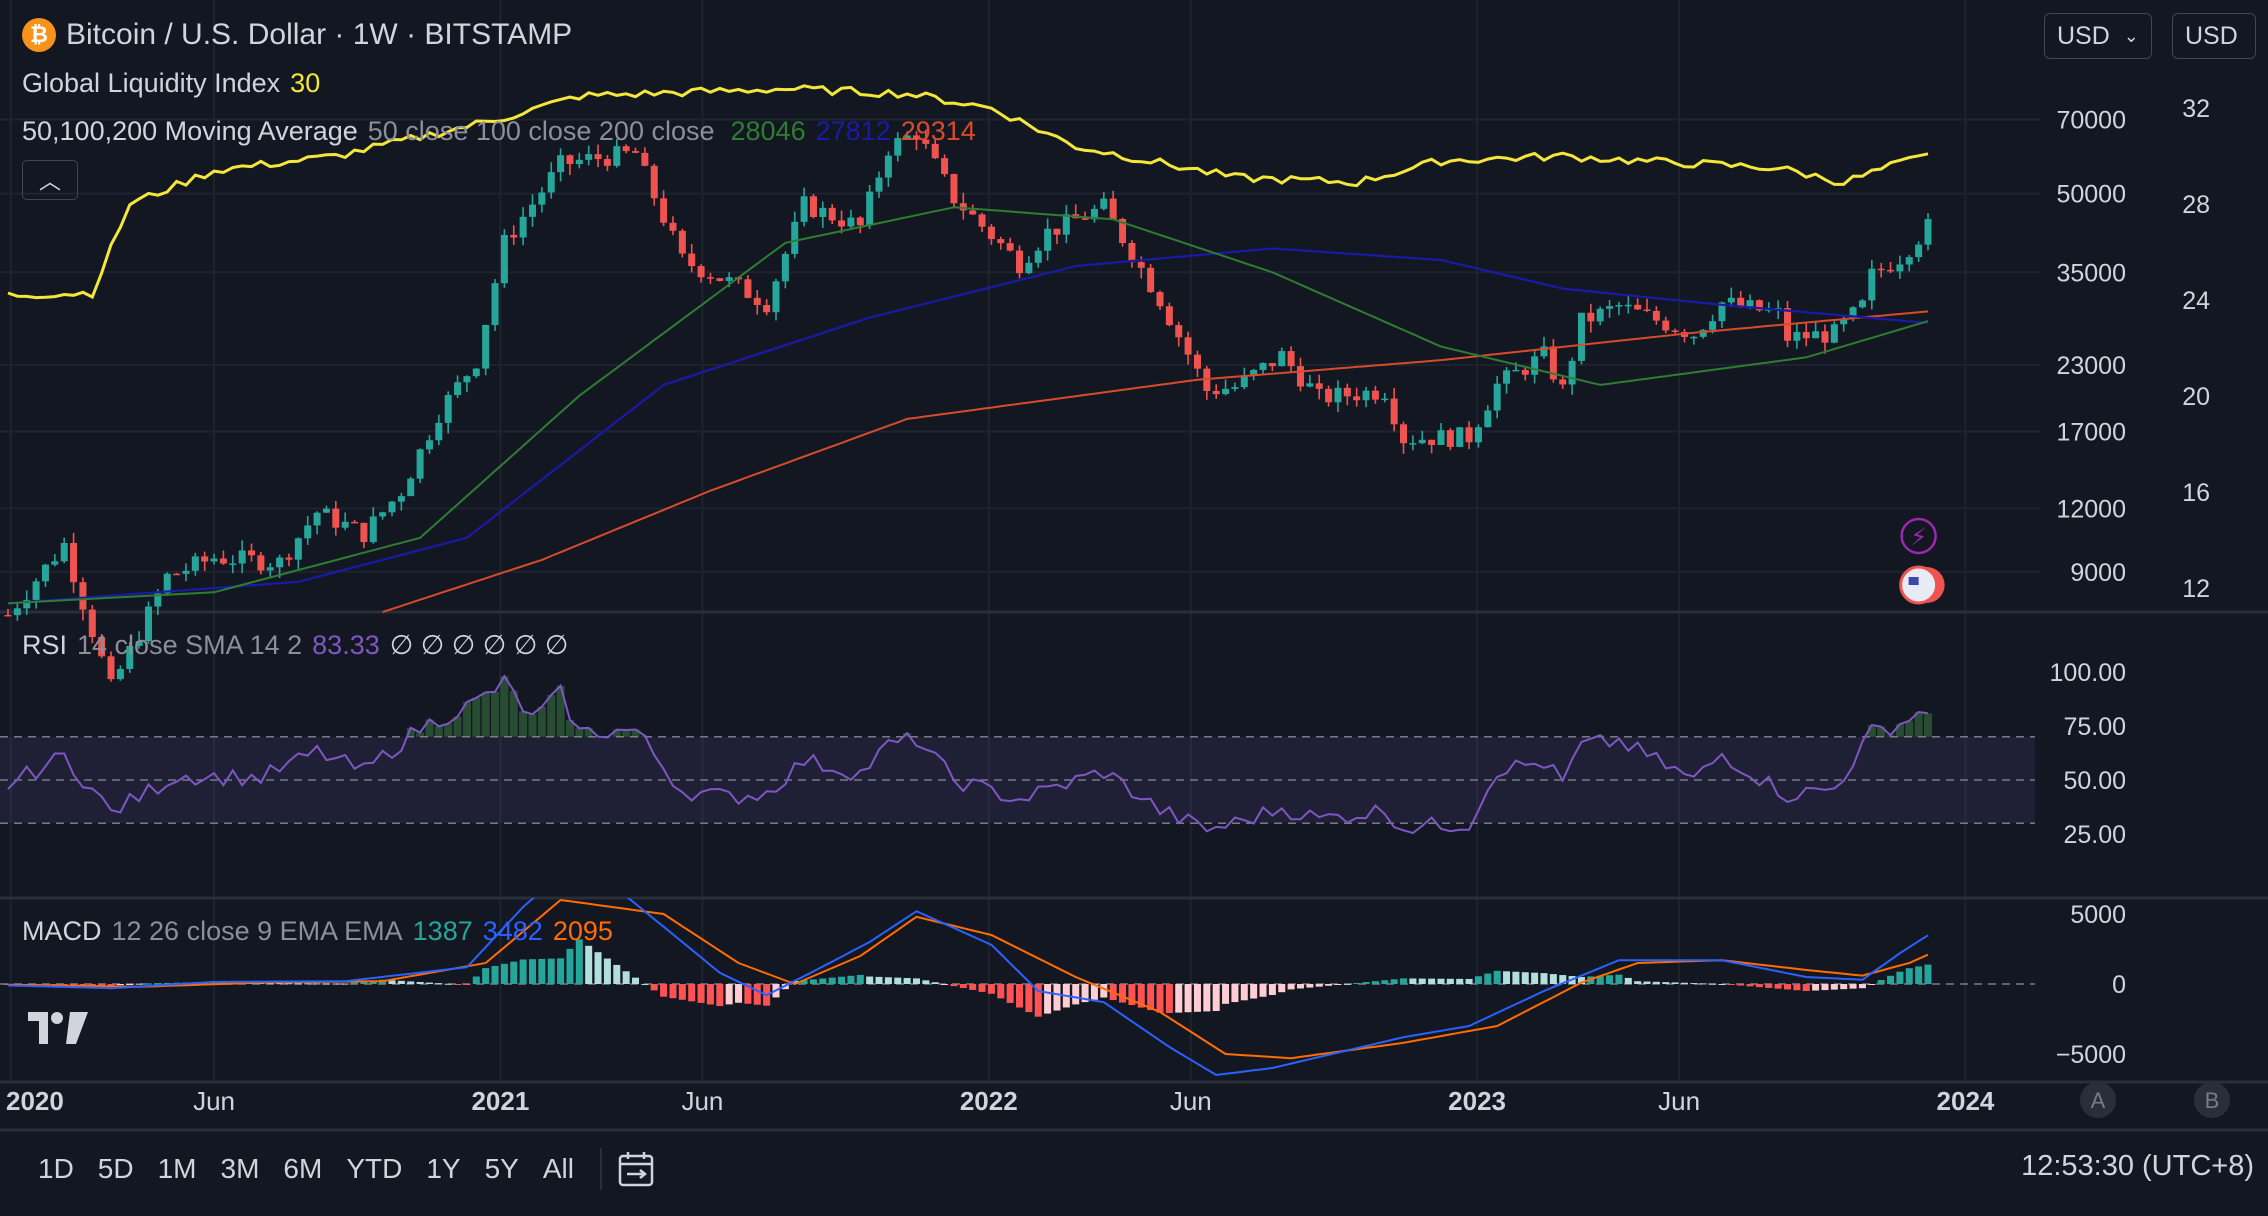 The height and width of the screenshot is (1216, 2268). Describe the element at coordinates (1477, 1101) in the screenshot. I see `time-axis-tick: 2023` at that location.